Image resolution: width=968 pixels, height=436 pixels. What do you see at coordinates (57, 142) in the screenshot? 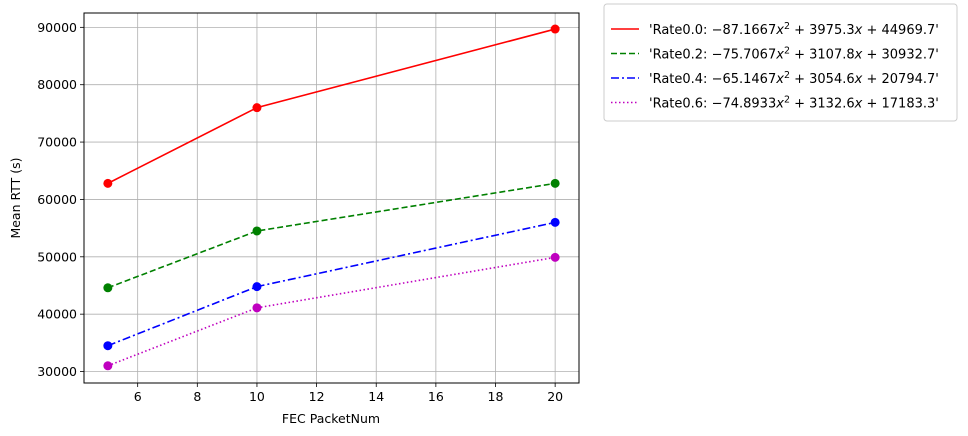
I see `y-tick-label: 70000` at bounding box center [57, 142].